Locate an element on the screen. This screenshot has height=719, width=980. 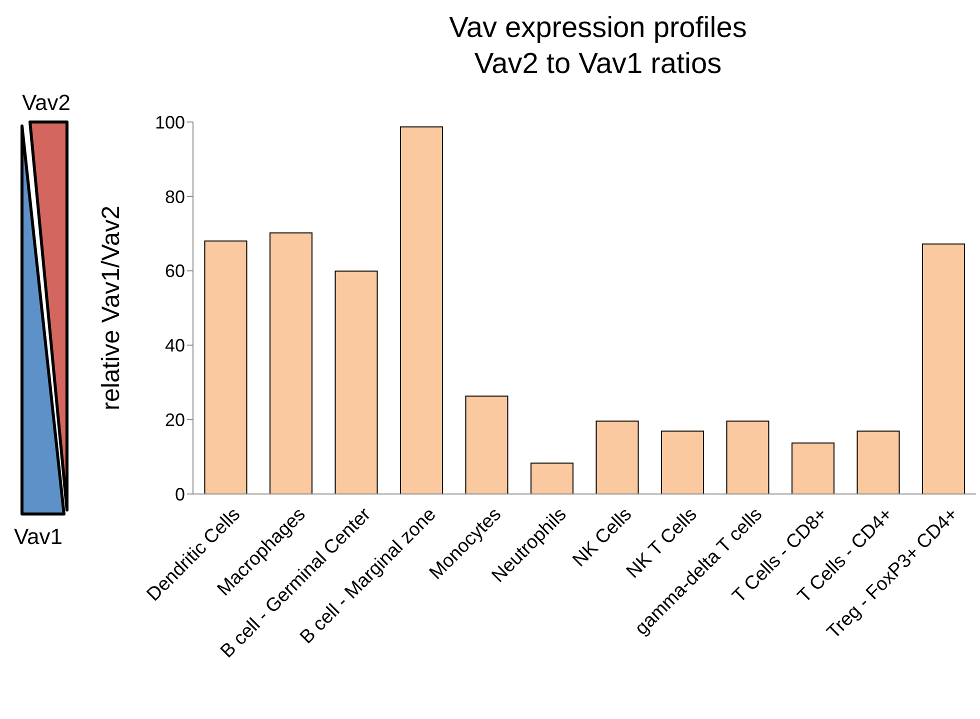
chart-title: Vav expression profiles is located at coordinates (598, 28).